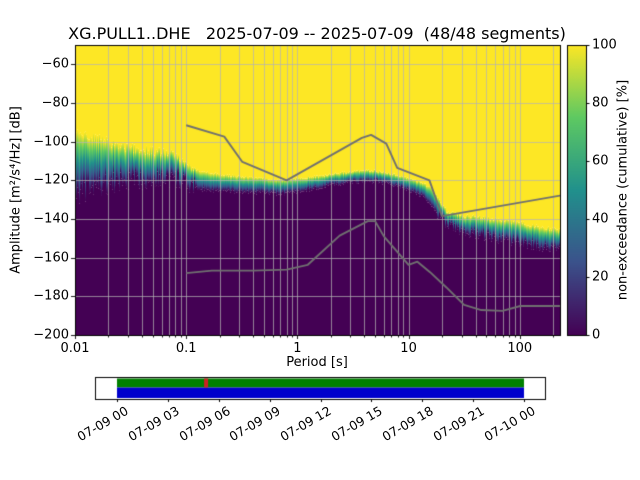 The height and width of the screenshot is (480, 640). What do you see at coordinates (317, 362) in the screenshot?
I see `x-axis-label: Period [s]` at bounding box center [317, 362].